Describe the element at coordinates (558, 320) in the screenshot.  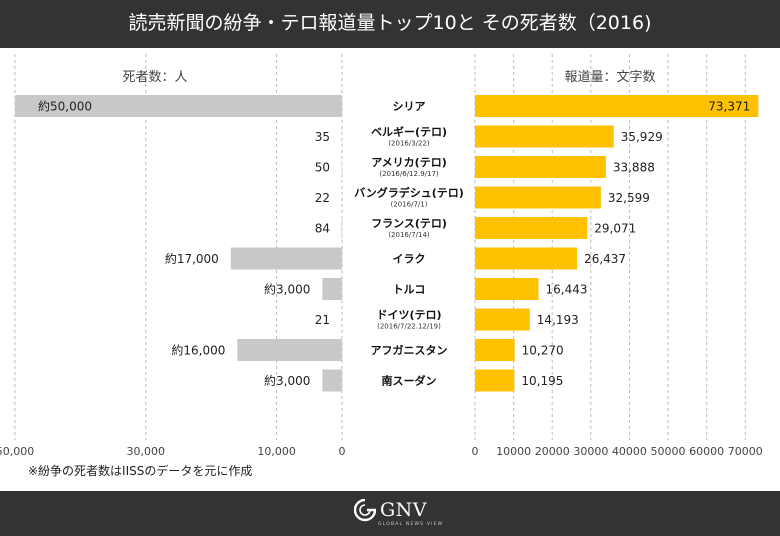
I see `coverage-value-label: 14,193` at that location.